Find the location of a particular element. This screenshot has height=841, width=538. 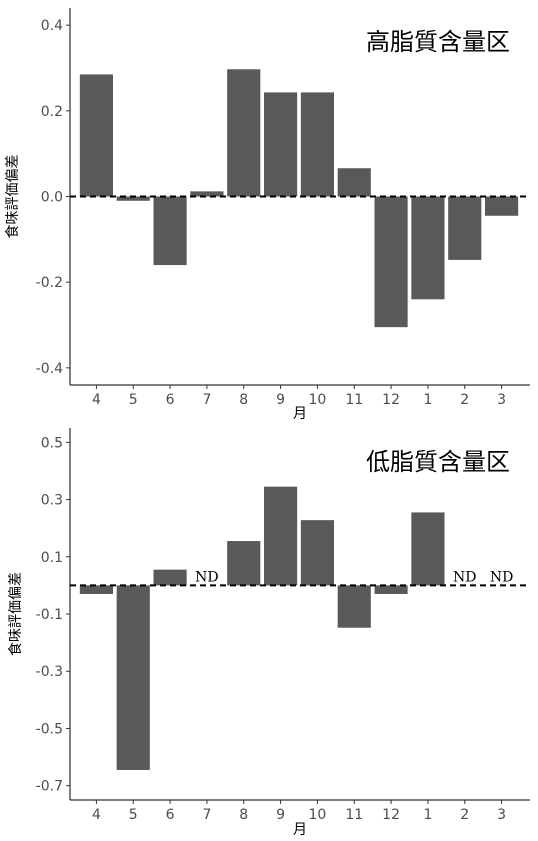

y-tick-label: 0.0 is located at coordinates (52, 198).